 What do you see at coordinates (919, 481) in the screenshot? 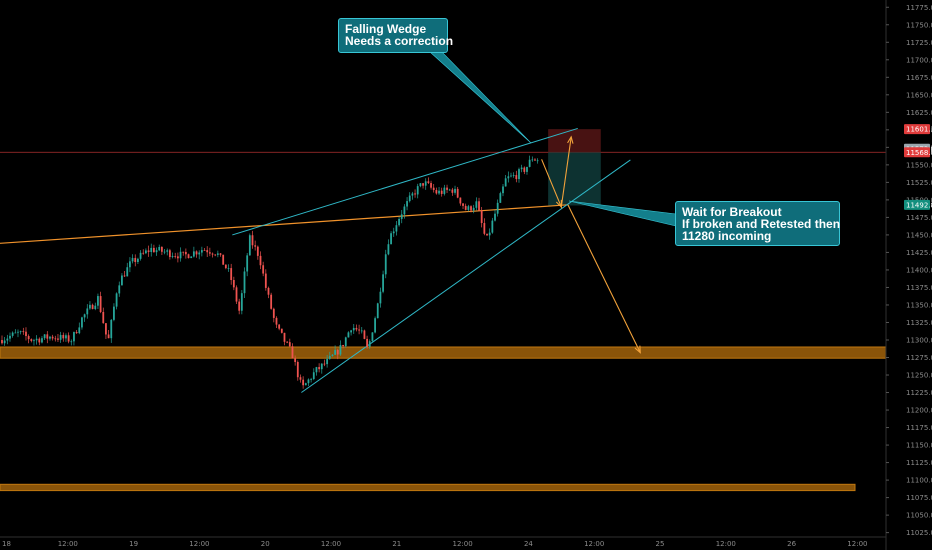
I see `y-tick-label: 11100.0` at bounding box center [919, 481].